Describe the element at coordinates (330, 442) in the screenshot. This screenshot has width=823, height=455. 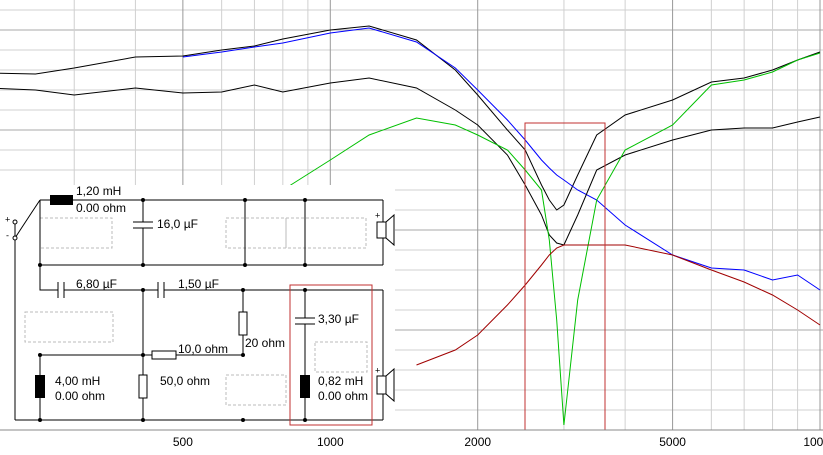
I see `x-tick-label: 1000` at that location.